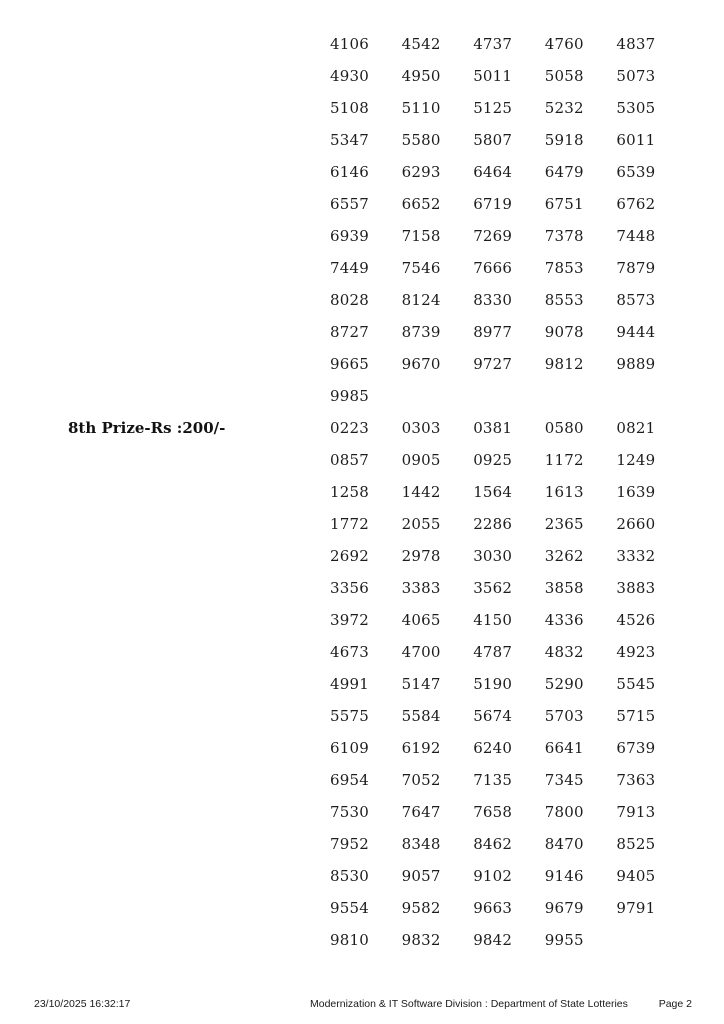 This screenshot has width=724, height=1024. I want to click on prize-number: 7879, so click(636, 268).